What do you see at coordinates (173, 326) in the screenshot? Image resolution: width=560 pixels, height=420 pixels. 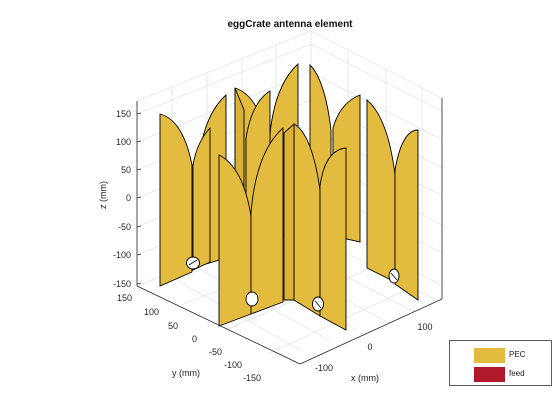 I see `y-tick-label: 50` at bounding box center [173, 326].